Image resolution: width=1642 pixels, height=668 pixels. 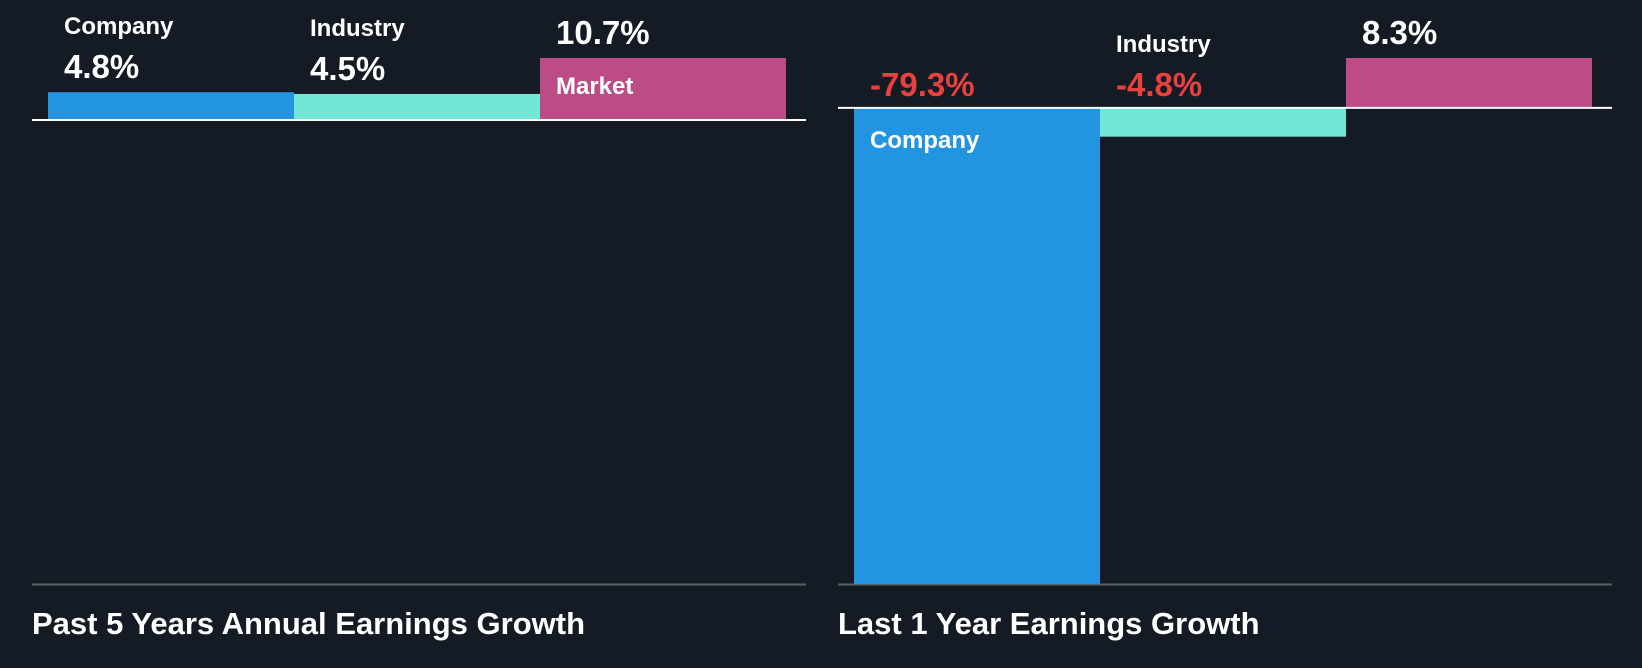 I want to click on chart-title: Last 1 Year Earnings Growth, so click(x=1049, y=623).